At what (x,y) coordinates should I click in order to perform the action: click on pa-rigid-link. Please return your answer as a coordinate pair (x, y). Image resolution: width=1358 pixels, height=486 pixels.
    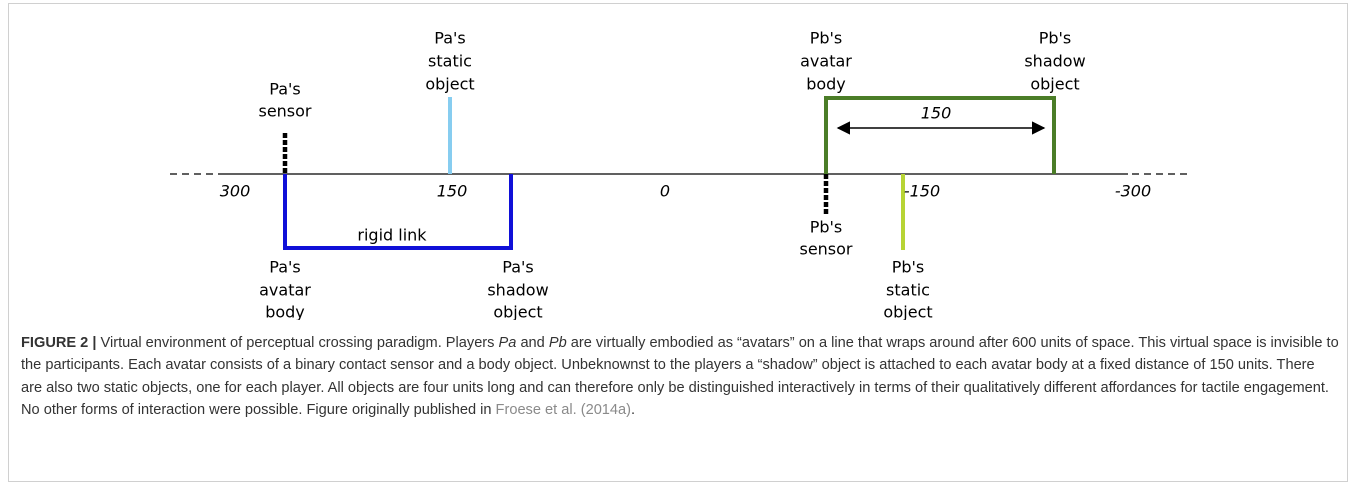
    Looking at the image, I should click on (398, 212).